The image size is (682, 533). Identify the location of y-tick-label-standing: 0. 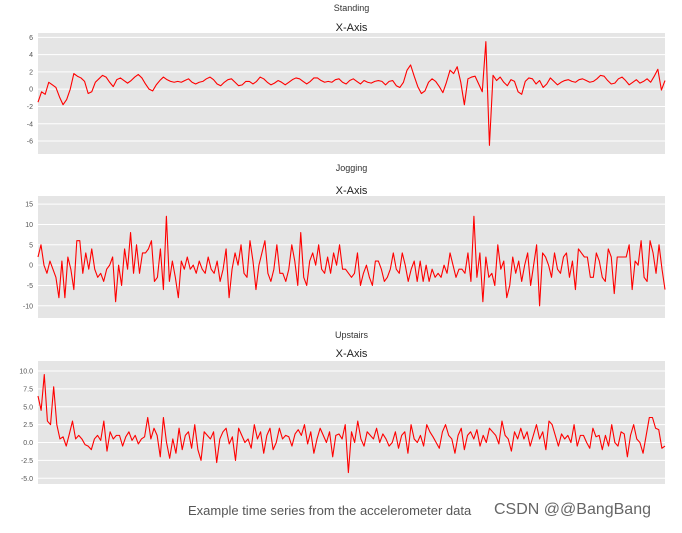
(31, 90).